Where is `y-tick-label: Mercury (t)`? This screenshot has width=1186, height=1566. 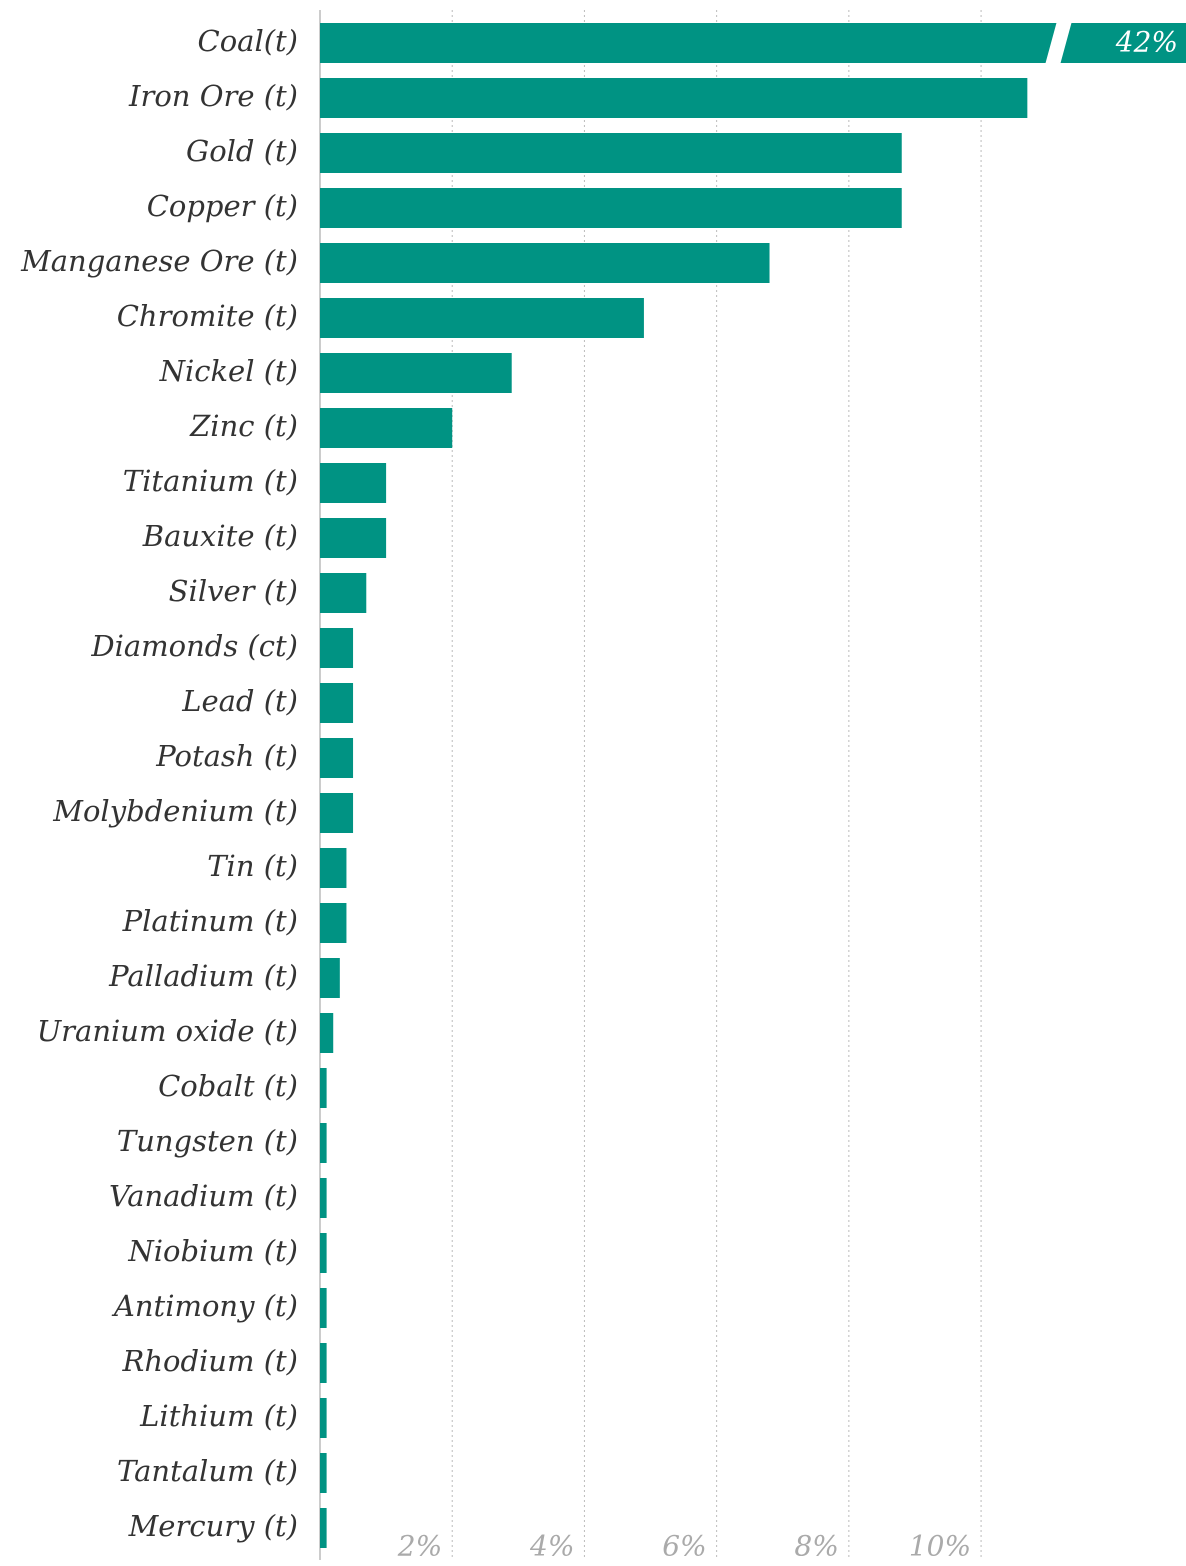 y-tick-label: Mercury (t) is located at coordinates (213, 1526).